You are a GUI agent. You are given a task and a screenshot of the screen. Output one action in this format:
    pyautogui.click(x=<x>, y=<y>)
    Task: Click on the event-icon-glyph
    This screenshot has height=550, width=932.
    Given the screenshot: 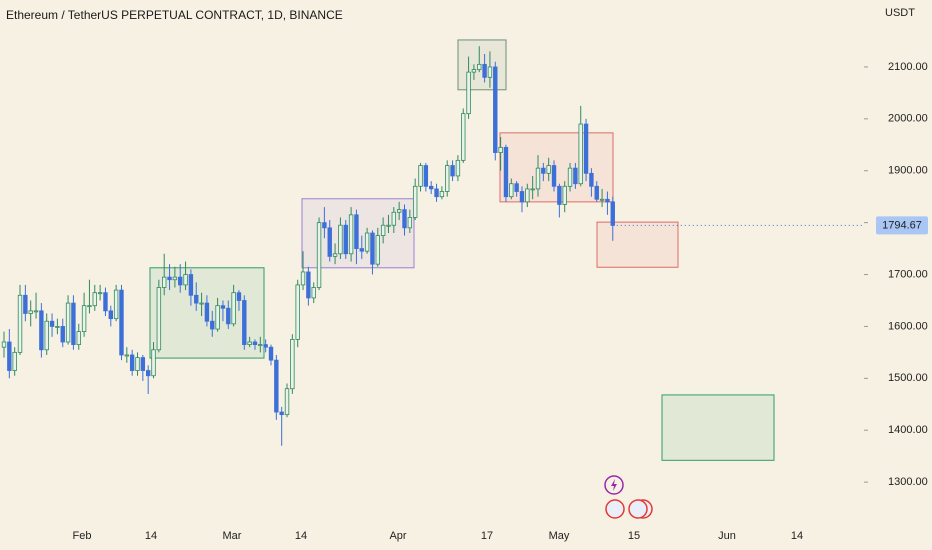 What is the action you would take?
    pyautogui.click(x=614, y=485)
    